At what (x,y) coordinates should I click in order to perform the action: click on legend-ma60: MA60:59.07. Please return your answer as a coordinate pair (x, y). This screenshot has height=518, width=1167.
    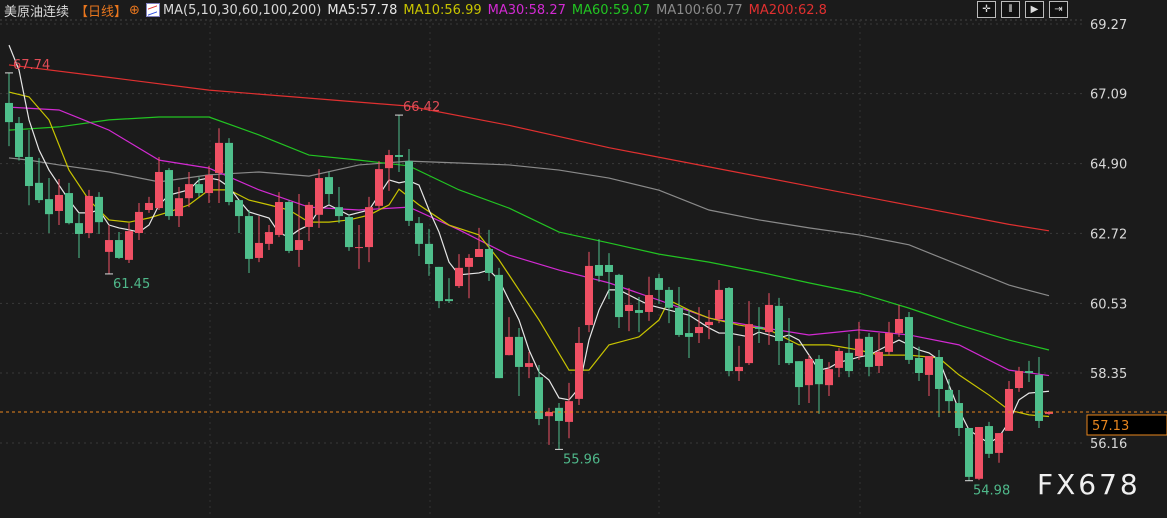
    Looking at the image, I should click on (611, 10).